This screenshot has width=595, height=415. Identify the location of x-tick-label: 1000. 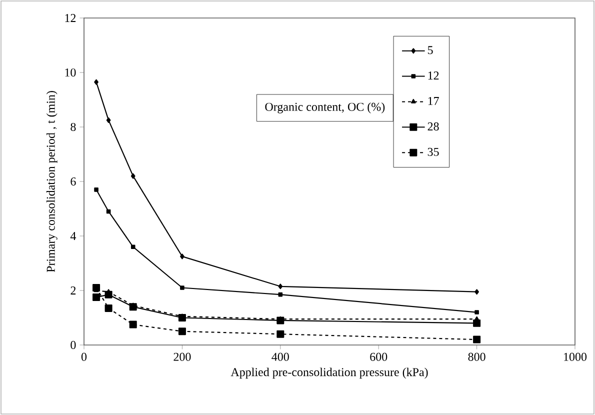
(575, 356).